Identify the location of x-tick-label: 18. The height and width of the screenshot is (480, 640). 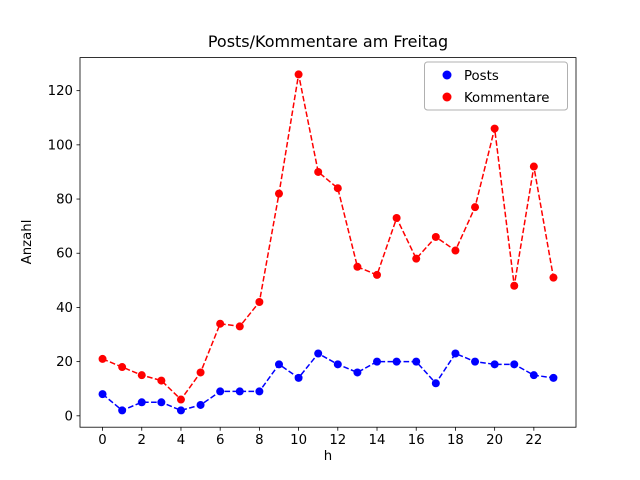
(455, 440).